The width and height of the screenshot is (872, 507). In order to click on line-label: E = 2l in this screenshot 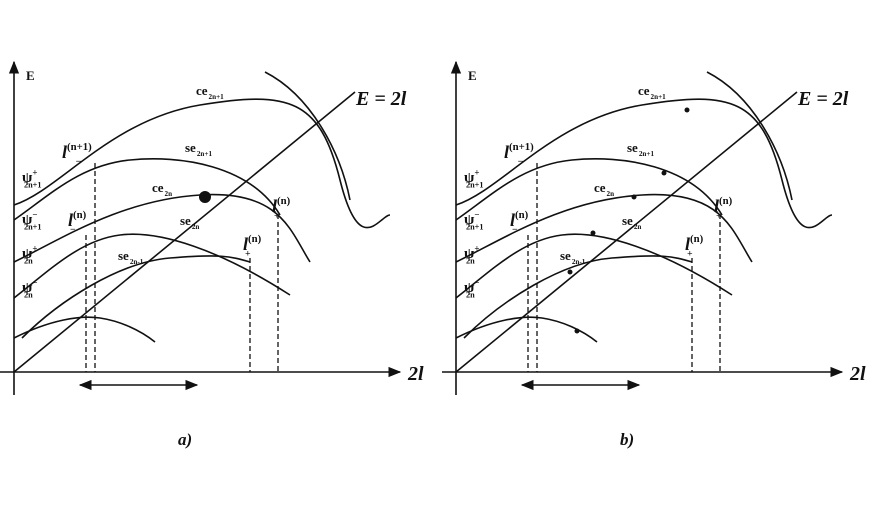, I will do `click(381, 99)`.